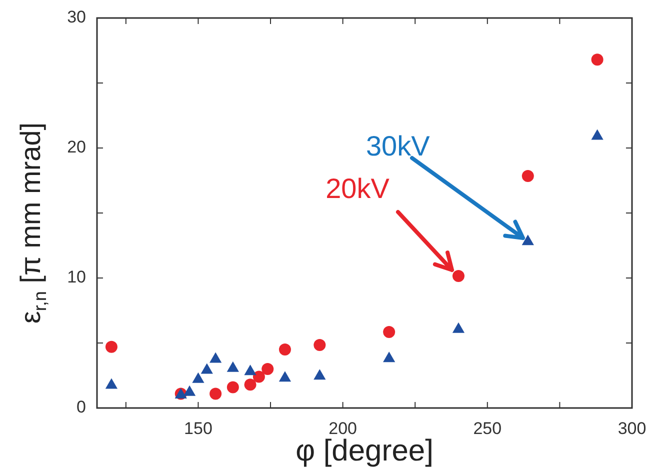 This screenshot has height=470, width=662. What do you see at coordinates (32, 223) in the screenshot?
I see `y-axis-title: εr,n [π mm mrad]` at bounding box center [32, 223].